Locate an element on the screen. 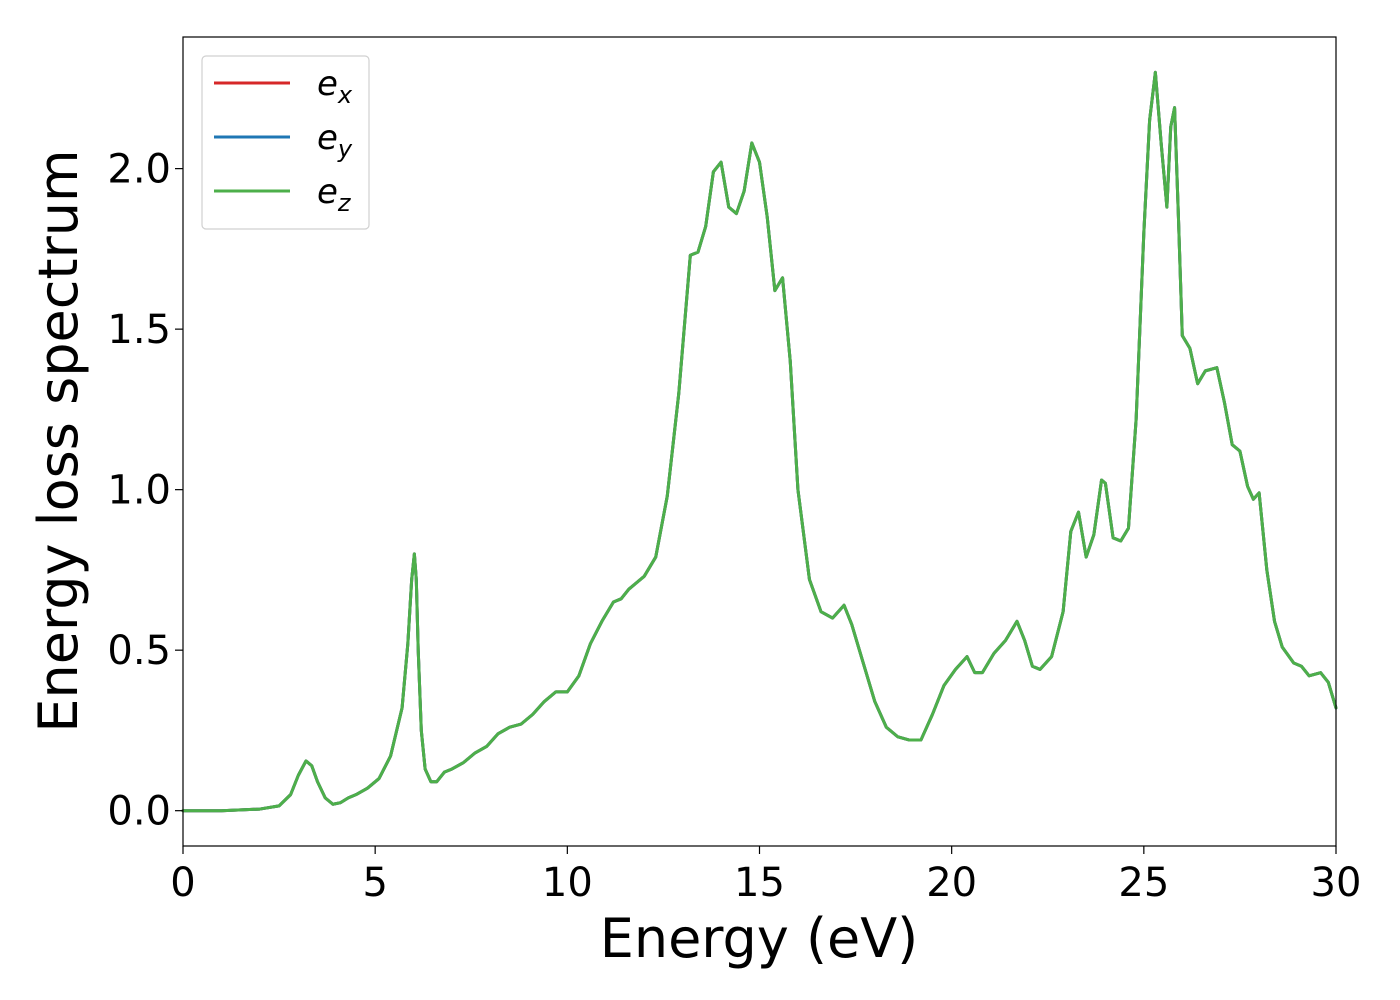  legend-label: ez is located at coordinates (334, 194).